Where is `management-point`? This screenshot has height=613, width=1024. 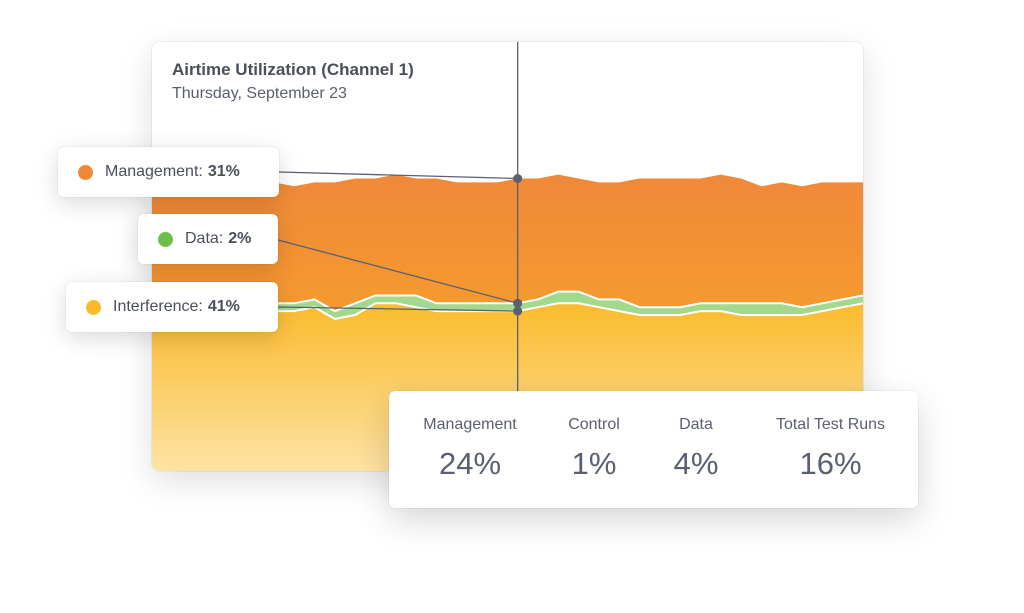
management-point is located at coordinates (518, 178).